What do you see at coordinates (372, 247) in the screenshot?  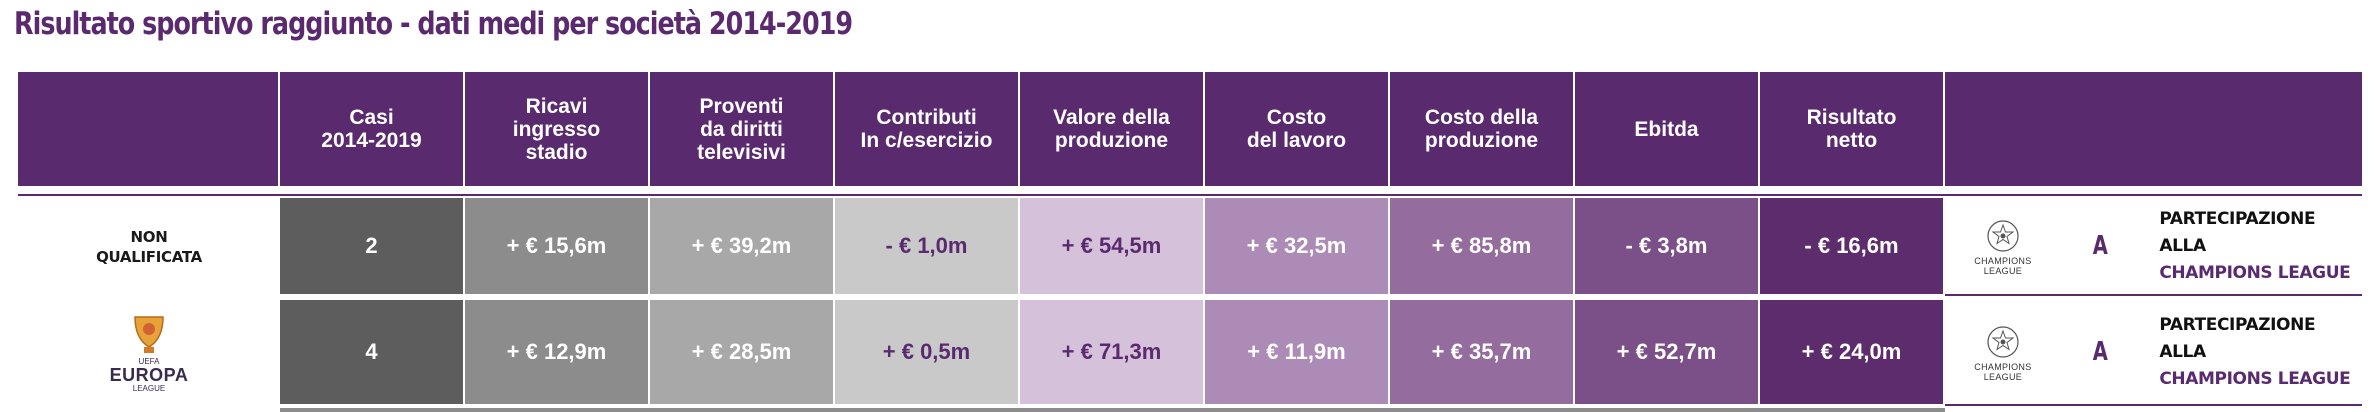 I see `cell-casi: 2` at bounding box center [372, 247].